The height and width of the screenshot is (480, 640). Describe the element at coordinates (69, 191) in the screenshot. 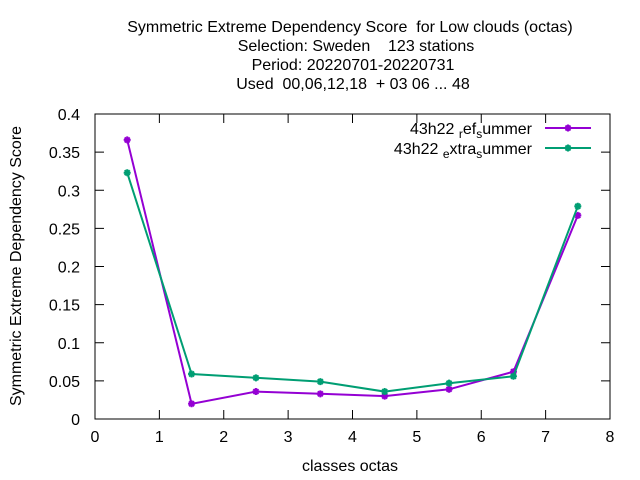

I see `y-tick-label: 0.3` at that location.